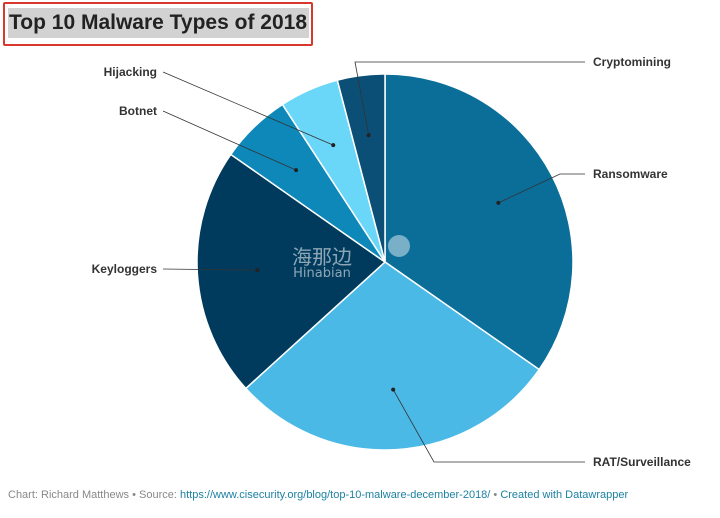 This screenshot has width=720, height=518. I want to click on pie-slice-keyloggers, so click(291, 271).